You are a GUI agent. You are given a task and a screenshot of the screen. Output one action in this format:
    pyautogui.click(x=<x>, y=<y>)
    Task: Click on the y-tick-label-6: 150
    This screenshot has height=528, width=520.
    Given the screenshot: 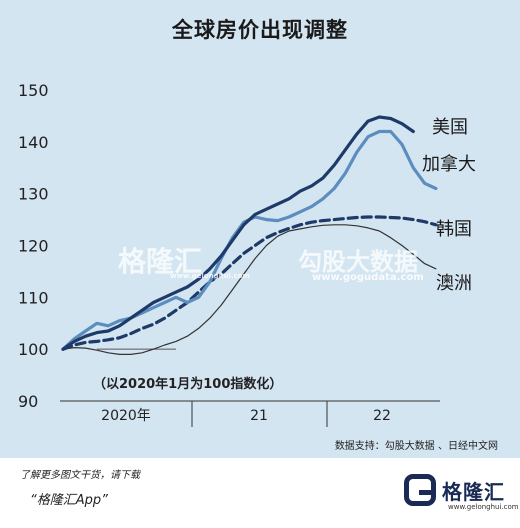 What is the action you would take?
    pyautogui.click(x=33, y=90)
    